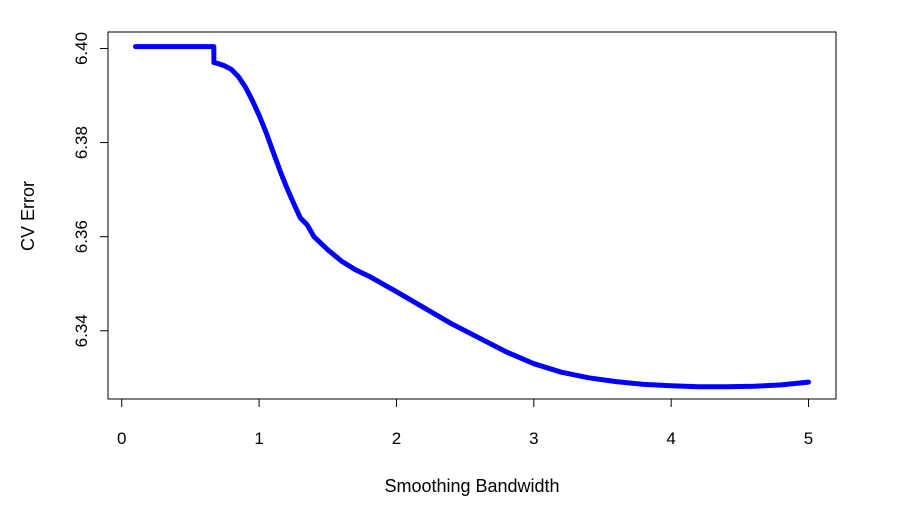 The width and height of the screenshot is (912, 519). Describe the element at coordinates (81, 142) in the screenshot. I see `y-tick-label: 6.38` at that location.